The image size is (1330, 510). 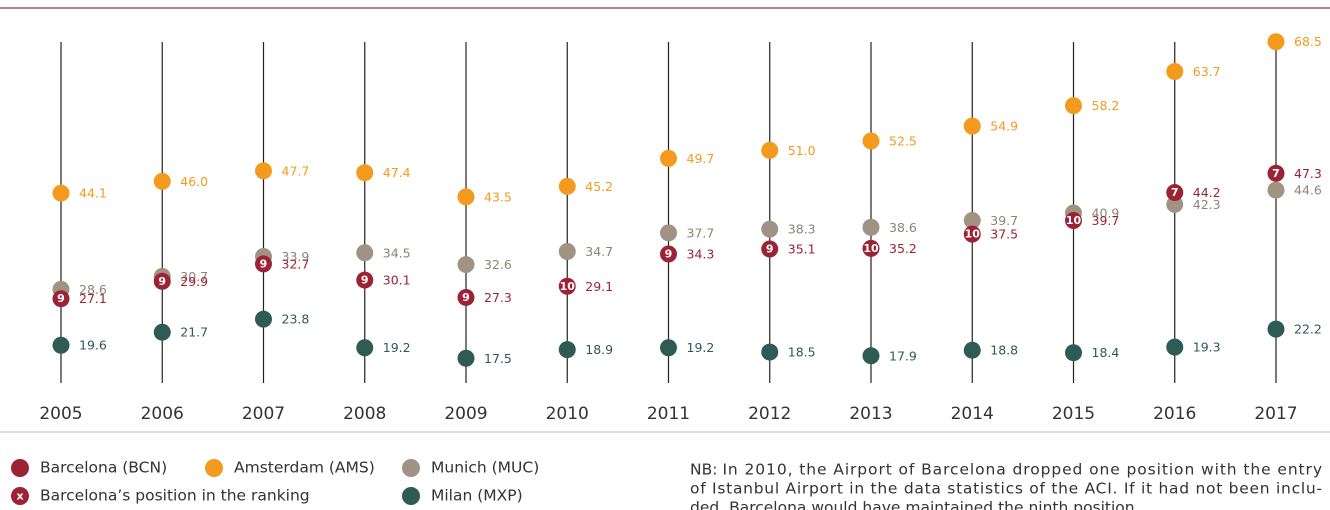 I want to click on value-label: 17.9, so click(x=903, y=355).